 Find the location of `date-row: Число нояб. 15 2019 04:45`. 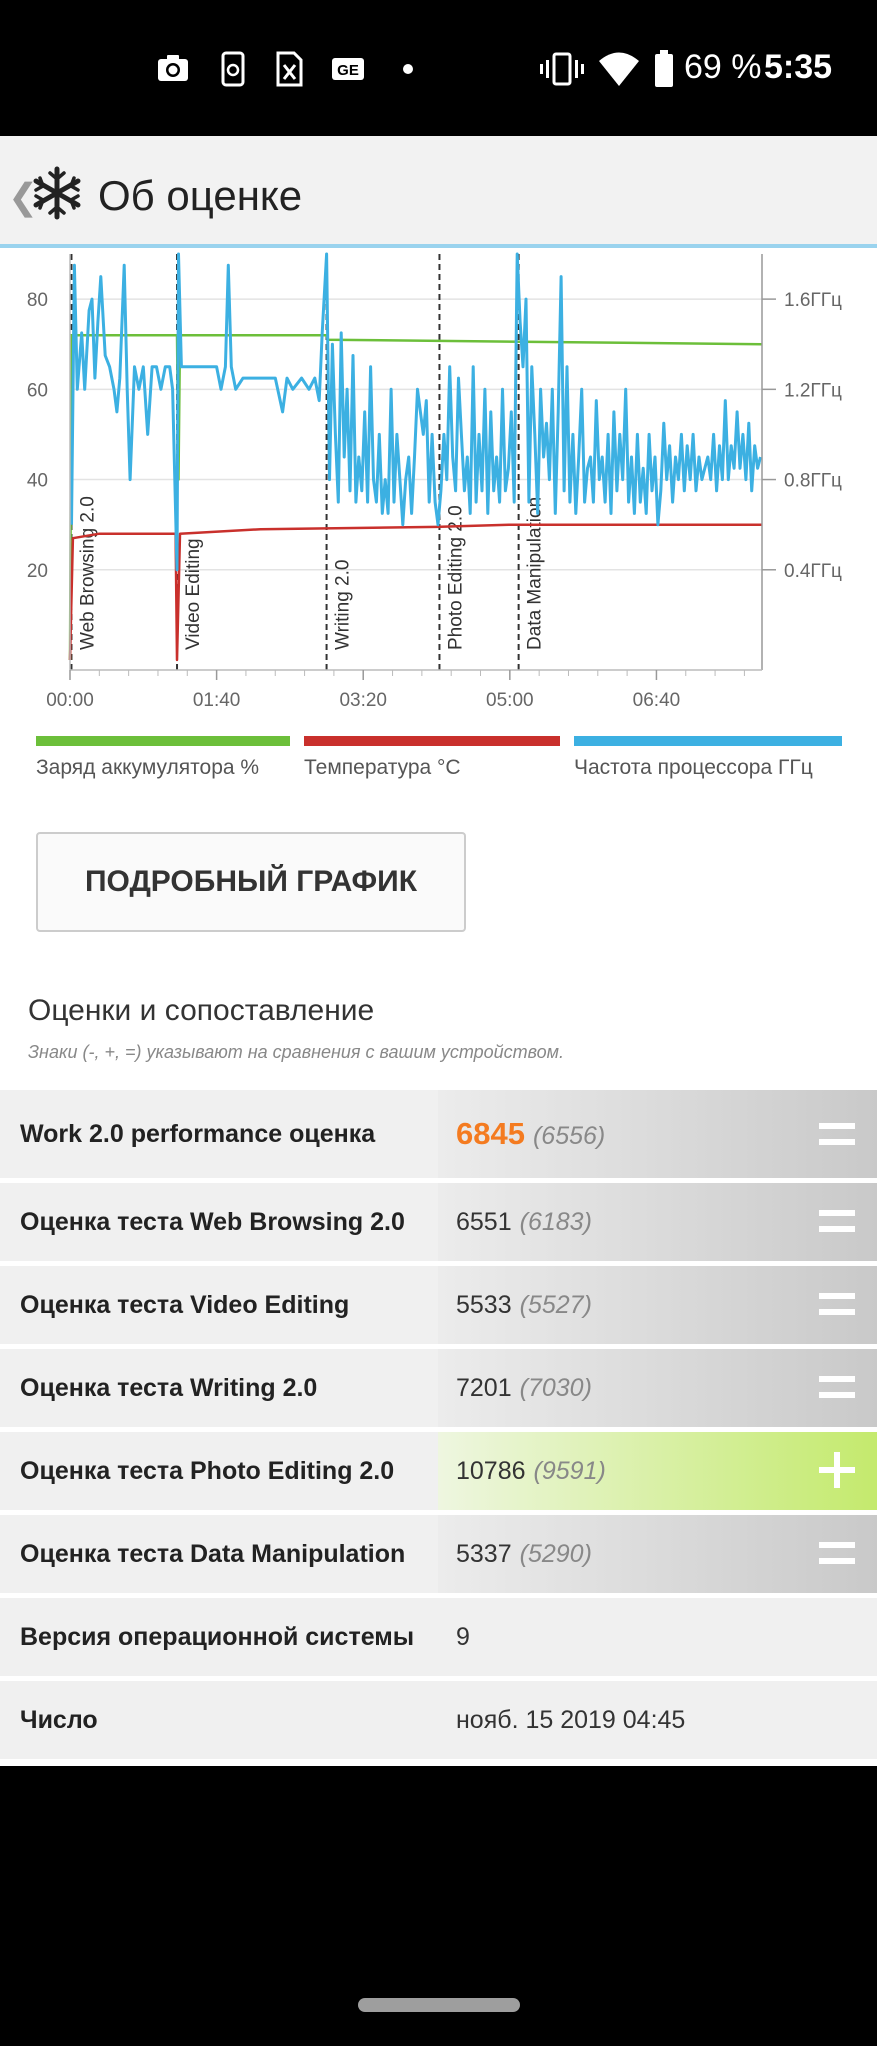

date-row: Число нояб. 15 2019 04:45 is located at coordinates (438, 1720).